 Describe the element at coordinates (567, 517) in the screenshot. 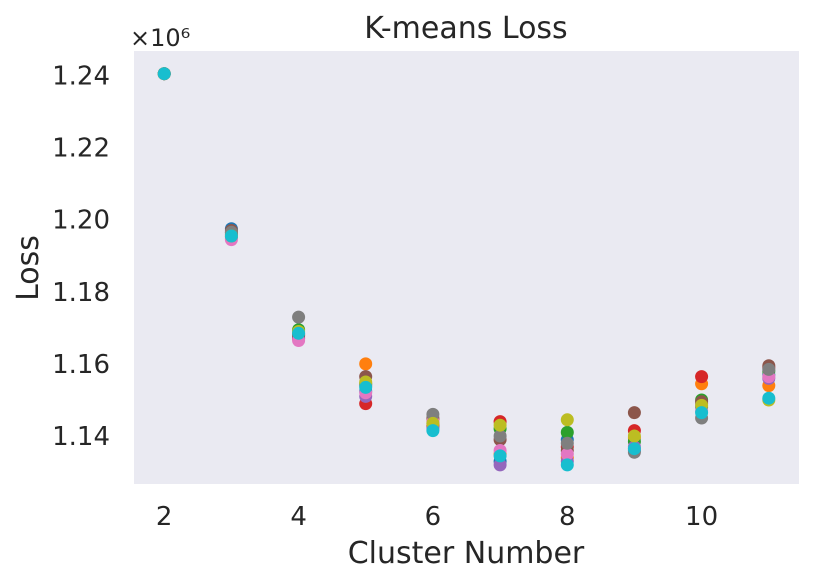

I see `x-tick-label: 8` at that location.